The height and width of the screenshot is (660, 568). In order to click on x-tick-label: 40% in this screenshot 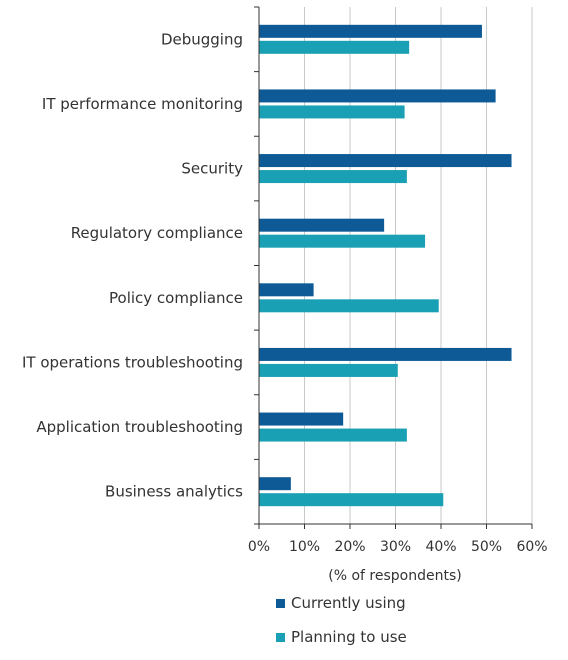, I will do `click(440, 547)`.